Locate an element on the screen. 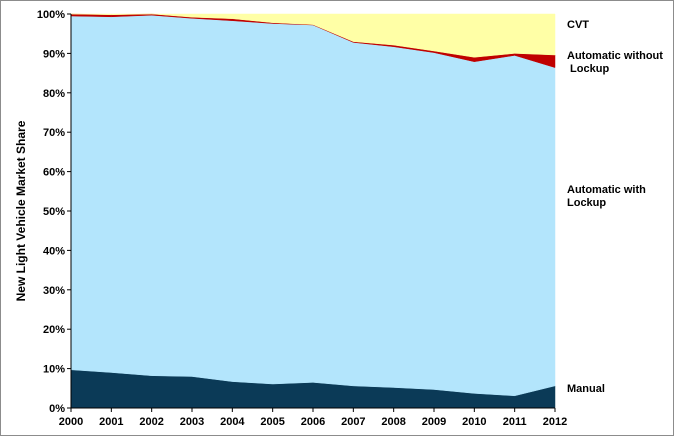 This screenshot has height=437, width=674. legend-label: CVT is located at coordinates (578, 25).